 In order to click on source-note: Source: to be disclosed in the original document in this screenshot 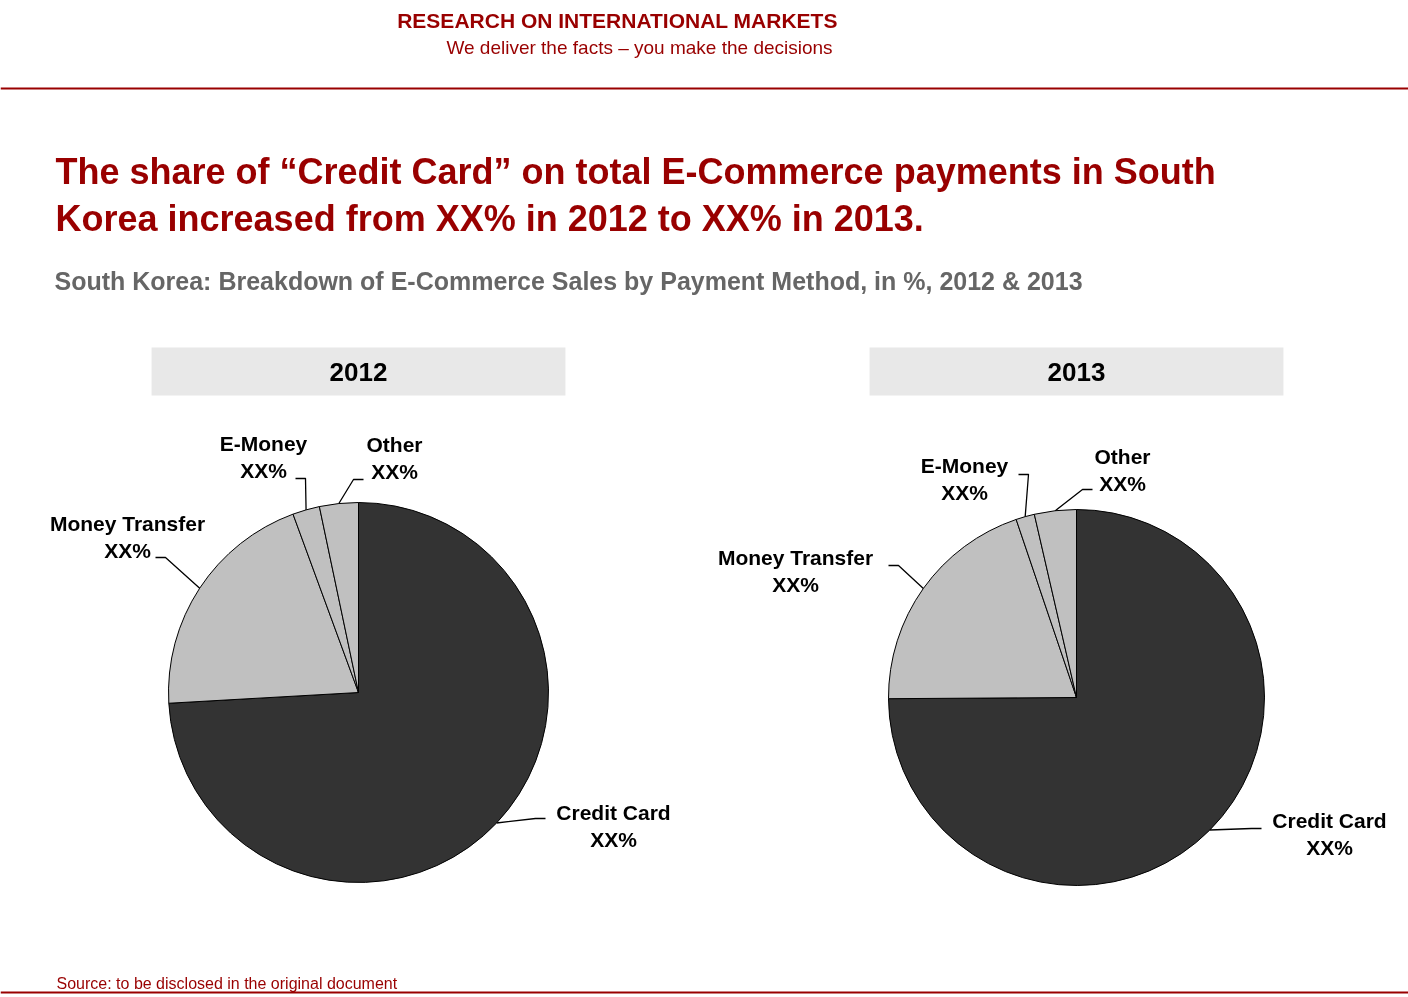, I will do `click(227, 983)`.